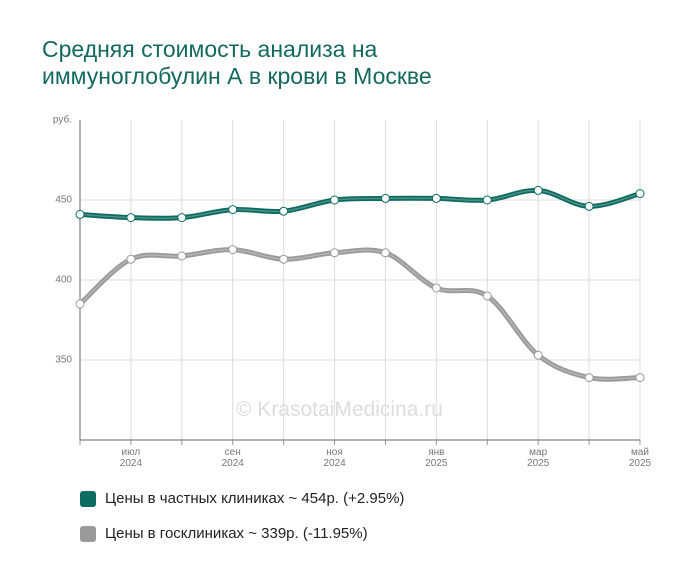 This screenshot has width=700, height=583. Describe the element at coordinates (131, 458) in the screenshot. I see `x-tick-label: июл 2024` at that location.